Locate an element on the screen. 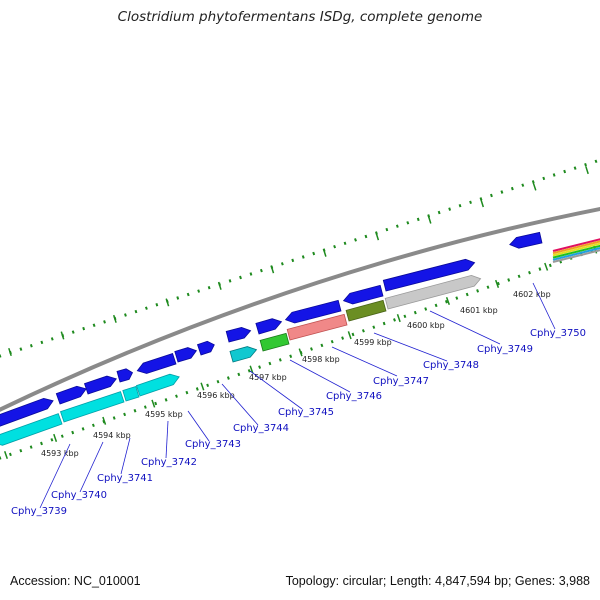  kbp-label-4600: 4600 kbp is located at coordinates (426, 325).